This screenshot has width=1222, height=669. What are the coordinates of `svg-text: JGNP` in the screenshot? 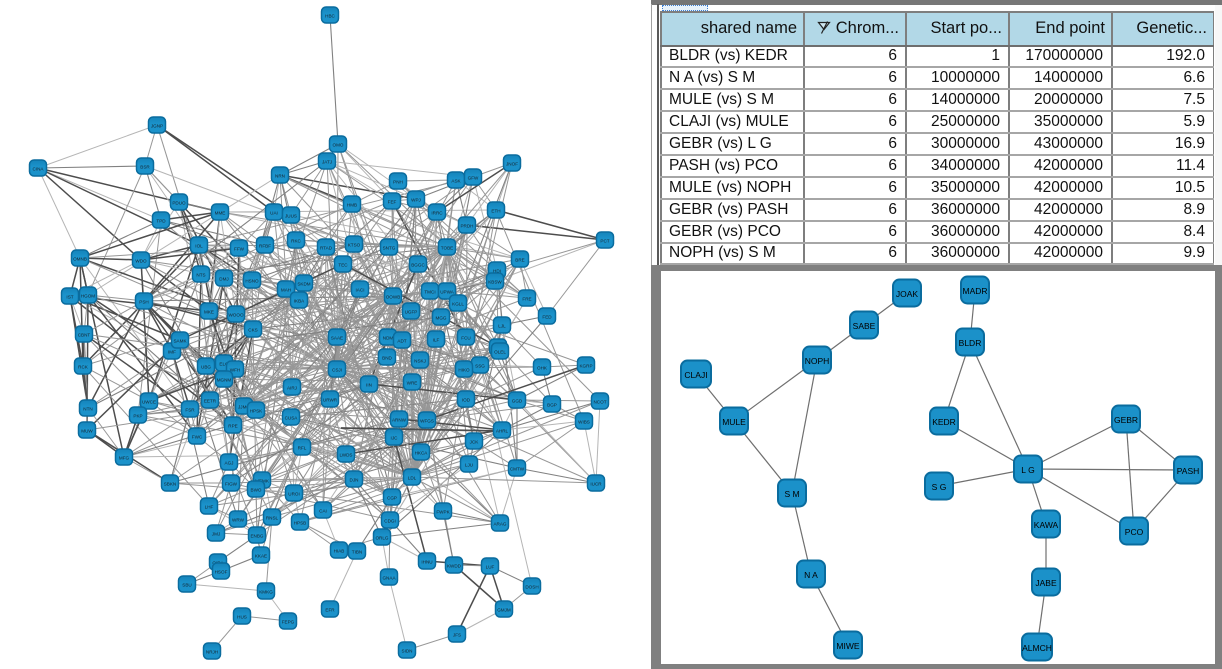 It's located at (157, 126).